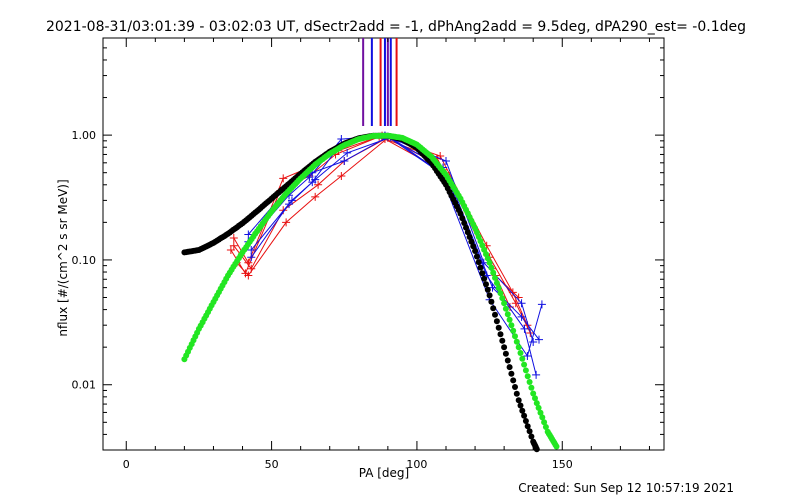 The width and height of the screenshot is (800, 500). What do you see at coordinates (84, 260) in the screenshot?
I see `y-tick-label: 0.10` at bounding box center [84, 260].